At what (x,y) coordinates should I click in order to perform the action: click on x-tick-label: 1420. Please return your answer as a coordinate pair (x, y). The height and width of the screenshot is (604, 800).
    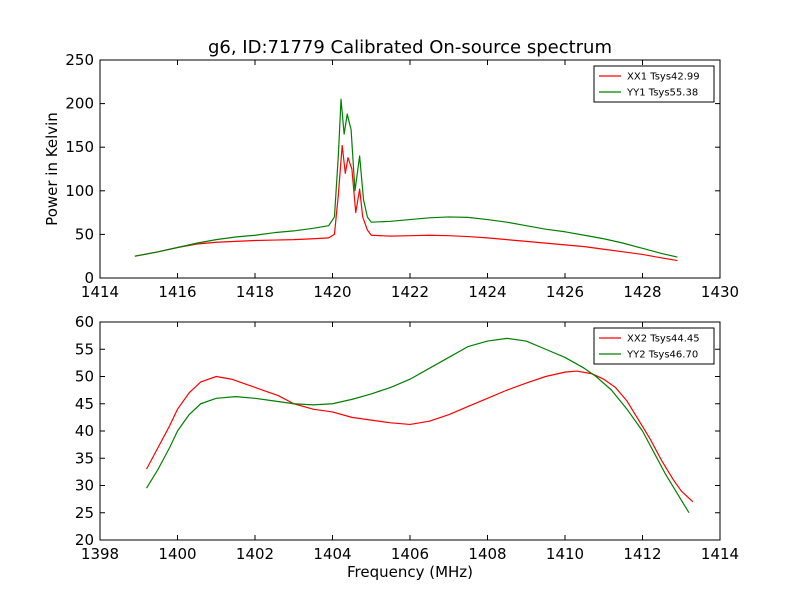
    Looking at the image, I should click on (332, 292).